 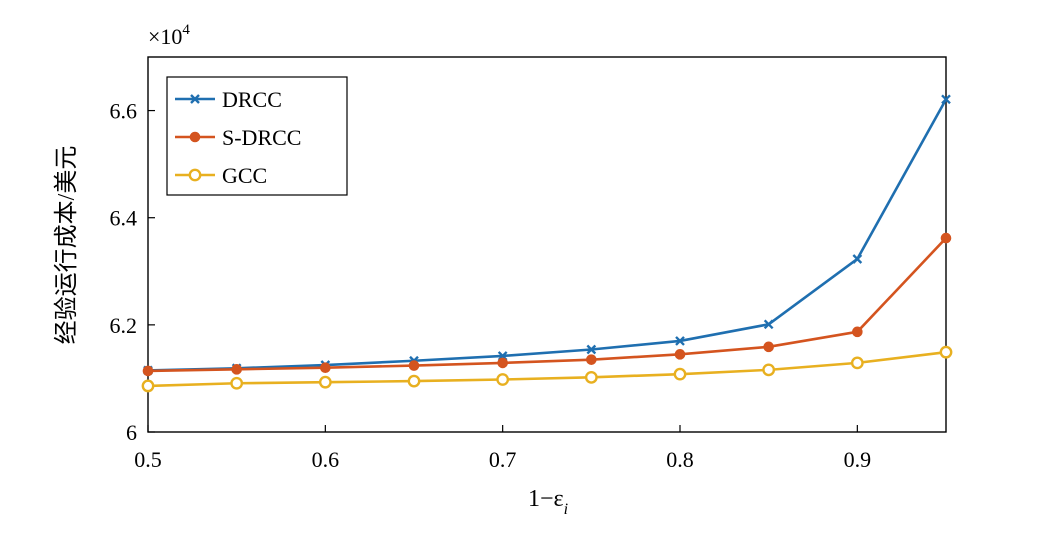 What do you see at coordinates (326, 459) in the screenshot?
I see `x-tick-label: 0.6` at bounding box center [326, 459].